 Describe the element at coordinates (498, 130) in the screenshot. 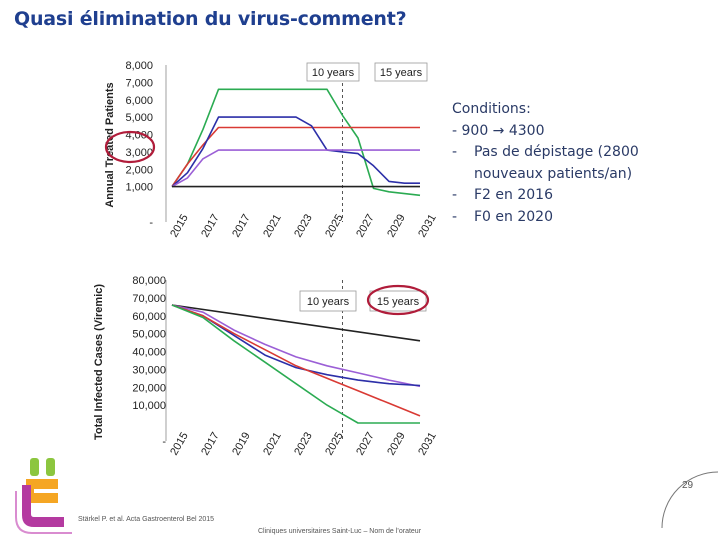

I see `conditions-line-1: - 900 → 4300` at that location.